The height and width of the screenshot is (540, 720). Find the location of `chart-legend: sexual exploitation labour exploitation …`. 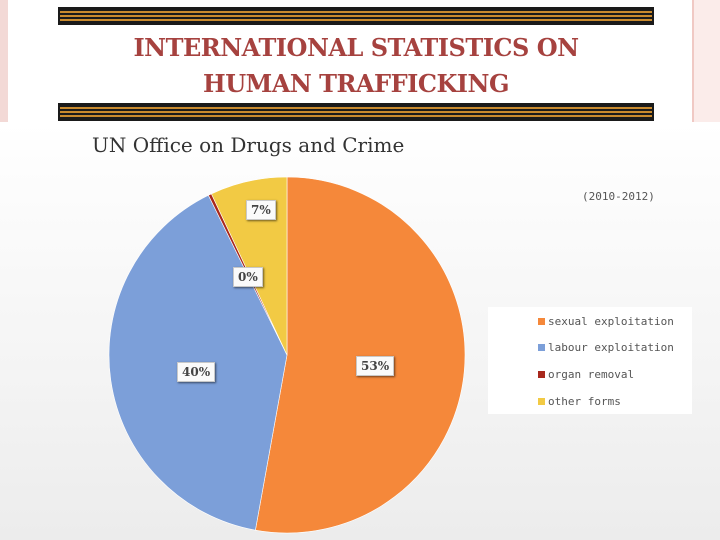

chart-legend: sexual exploitation labour exploitation … is located at coordinates (590, 360).